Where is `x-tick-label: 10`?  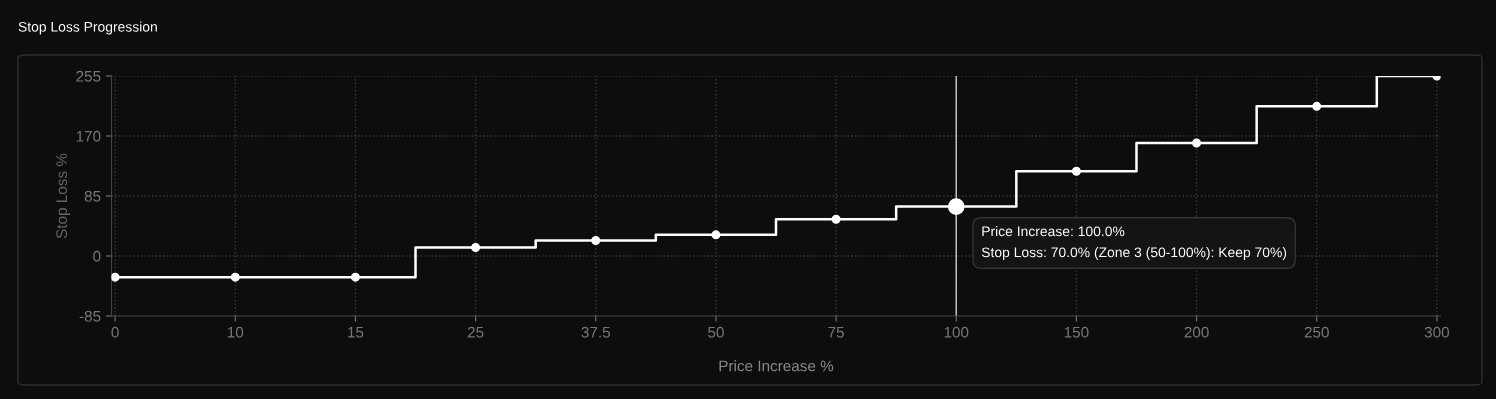
x-tick-label: 10 is located at coordinates (235, 332).